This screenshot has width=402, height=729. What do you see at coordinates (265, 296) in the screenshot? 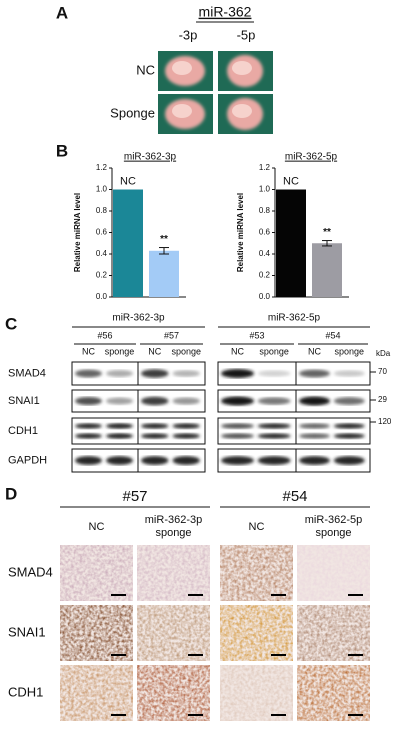
I see `y-tick-label: 0.0` at bounding box center [265, 296].